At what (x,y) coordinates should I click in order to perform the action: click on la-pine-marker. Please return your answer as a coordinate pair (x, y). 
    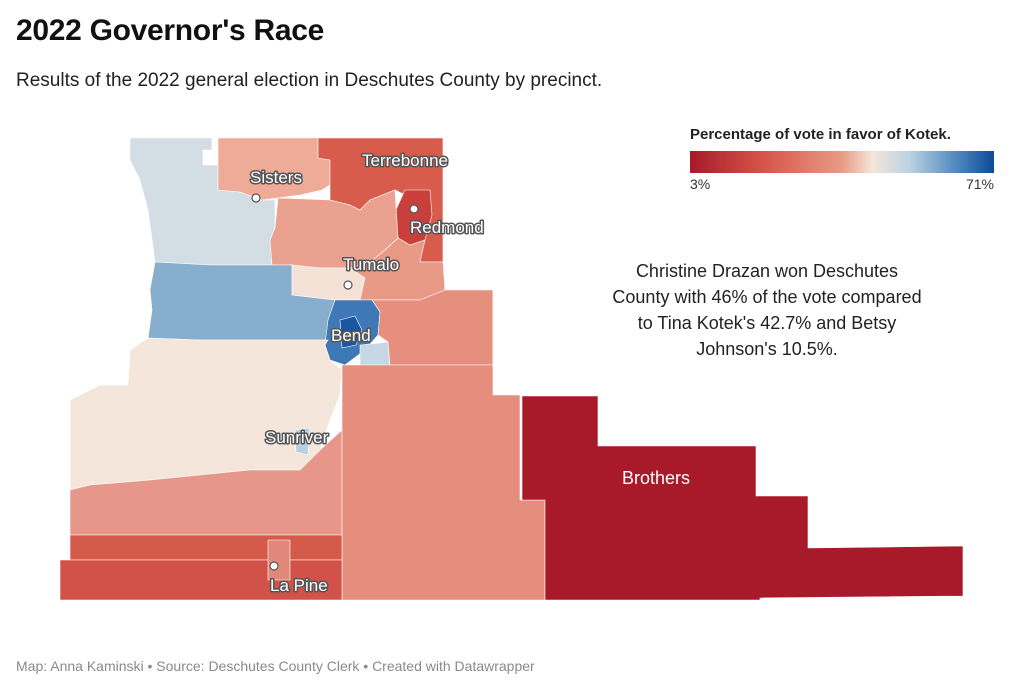
    Looking at the image, I should click on (274, 566).